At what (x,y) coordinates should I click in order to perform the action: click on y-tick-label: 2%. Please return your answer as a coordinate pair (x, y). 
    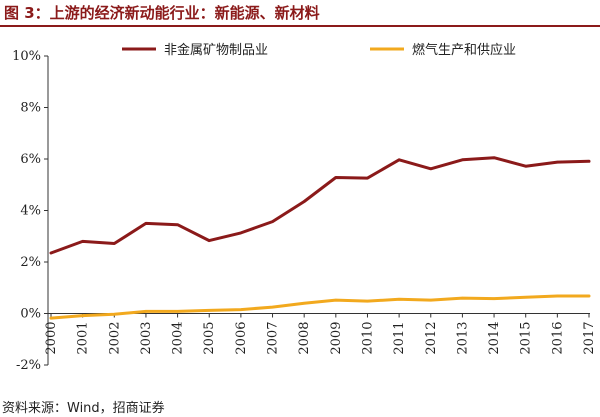
    Looking at the image, I should click on (30, 262).